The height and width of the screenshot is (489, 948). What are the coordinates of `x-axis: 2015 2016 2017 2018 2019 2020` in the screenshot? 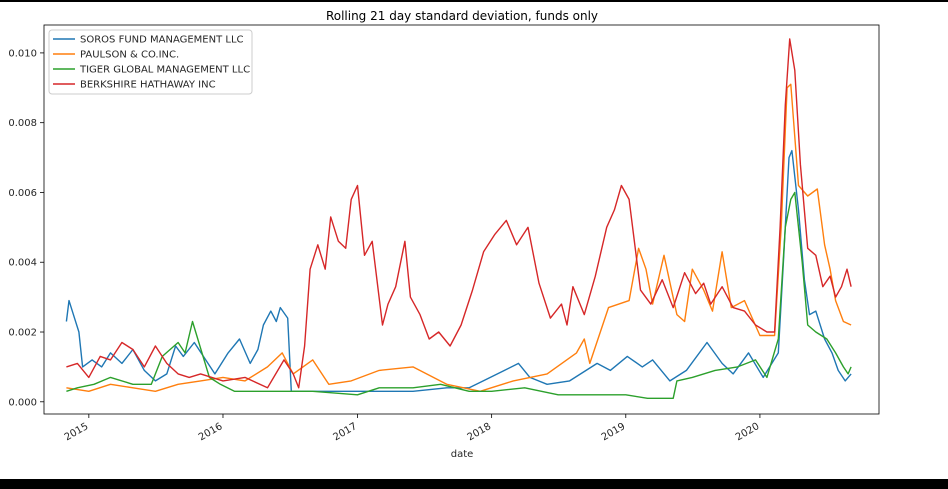 It's located at (412, 428).